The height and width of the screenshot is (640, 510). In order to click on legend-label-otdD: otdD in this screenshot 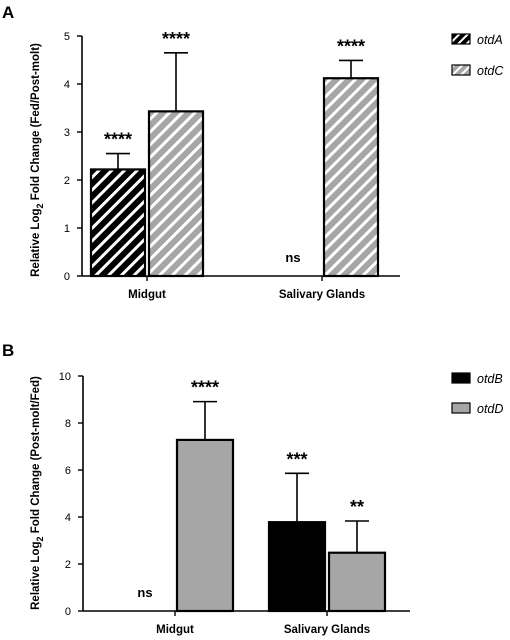, I will do `click(490, 409)`.